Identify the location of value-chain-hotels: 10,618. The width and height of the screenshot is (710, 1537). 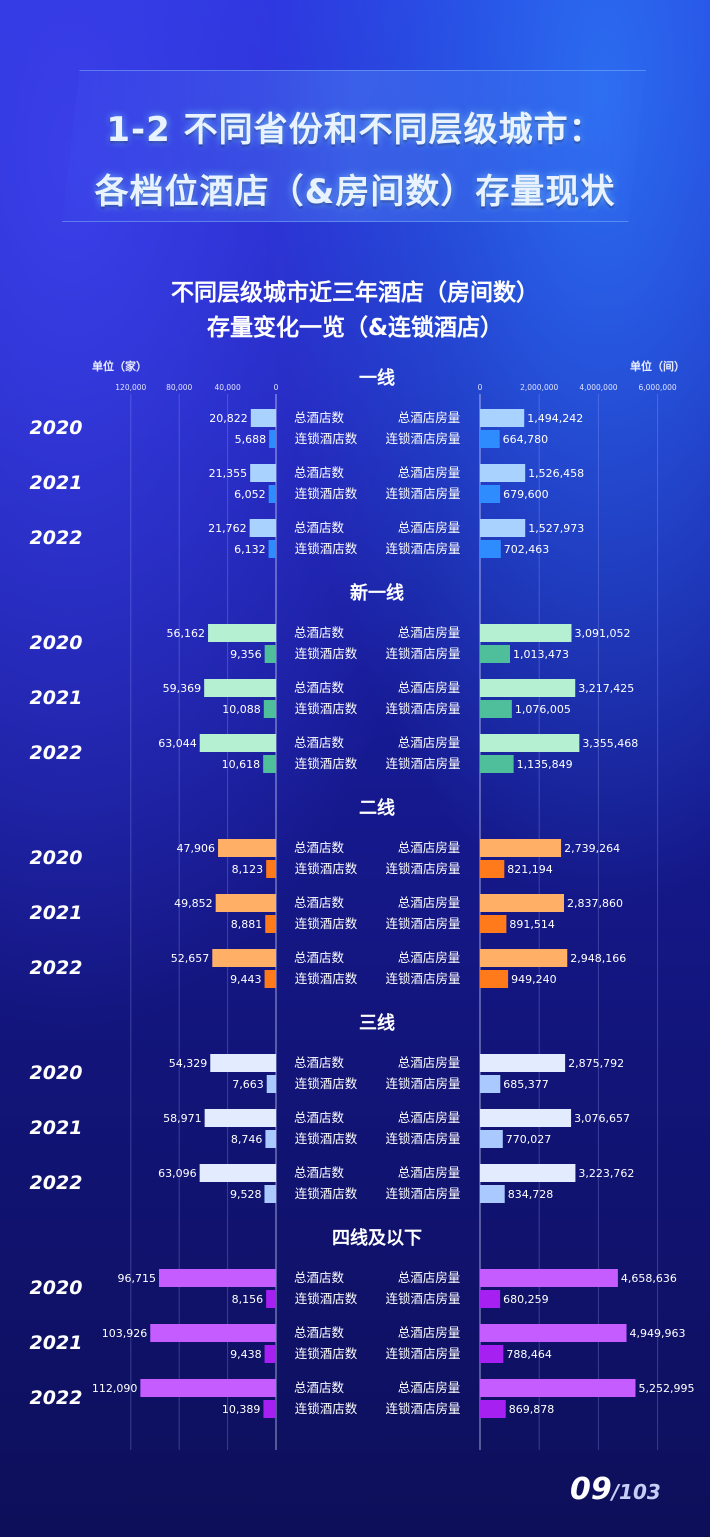
(241, 764).